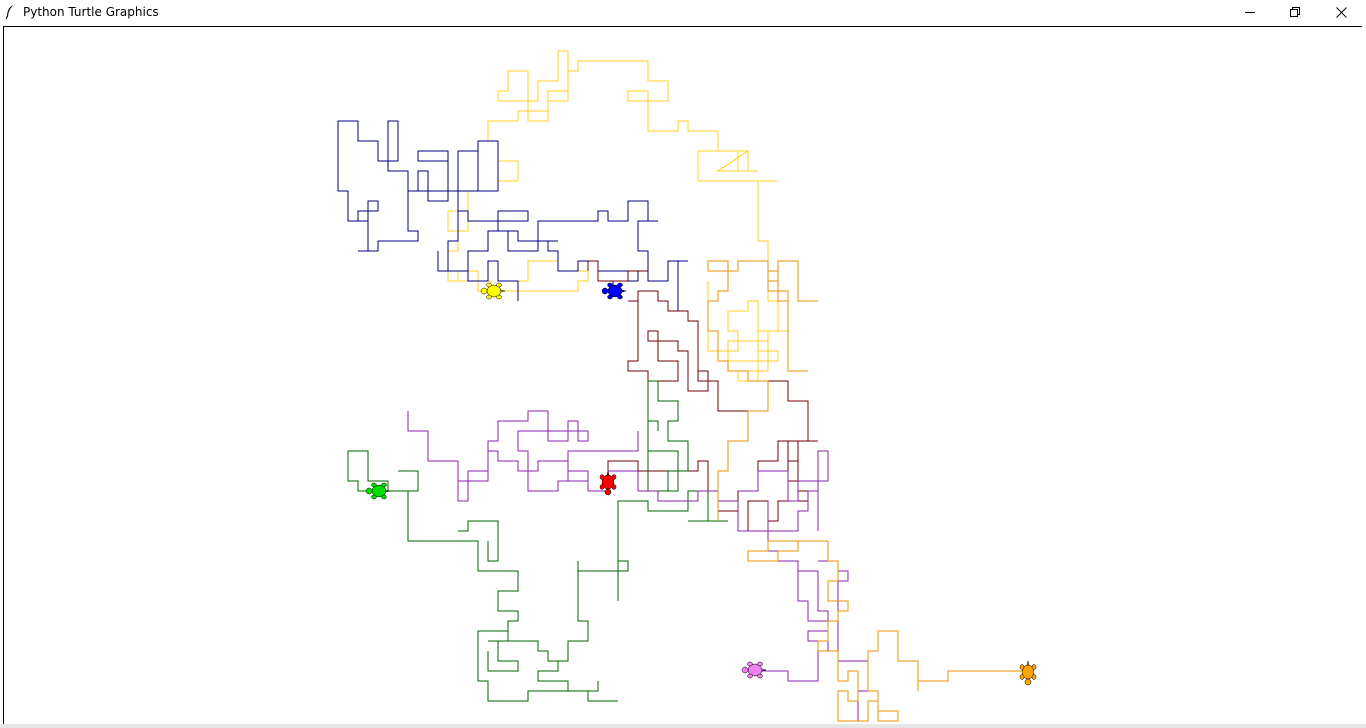  Describe the element at coordinates (922, 631) in the screenshot. I see `darkorange-trail` at that location.